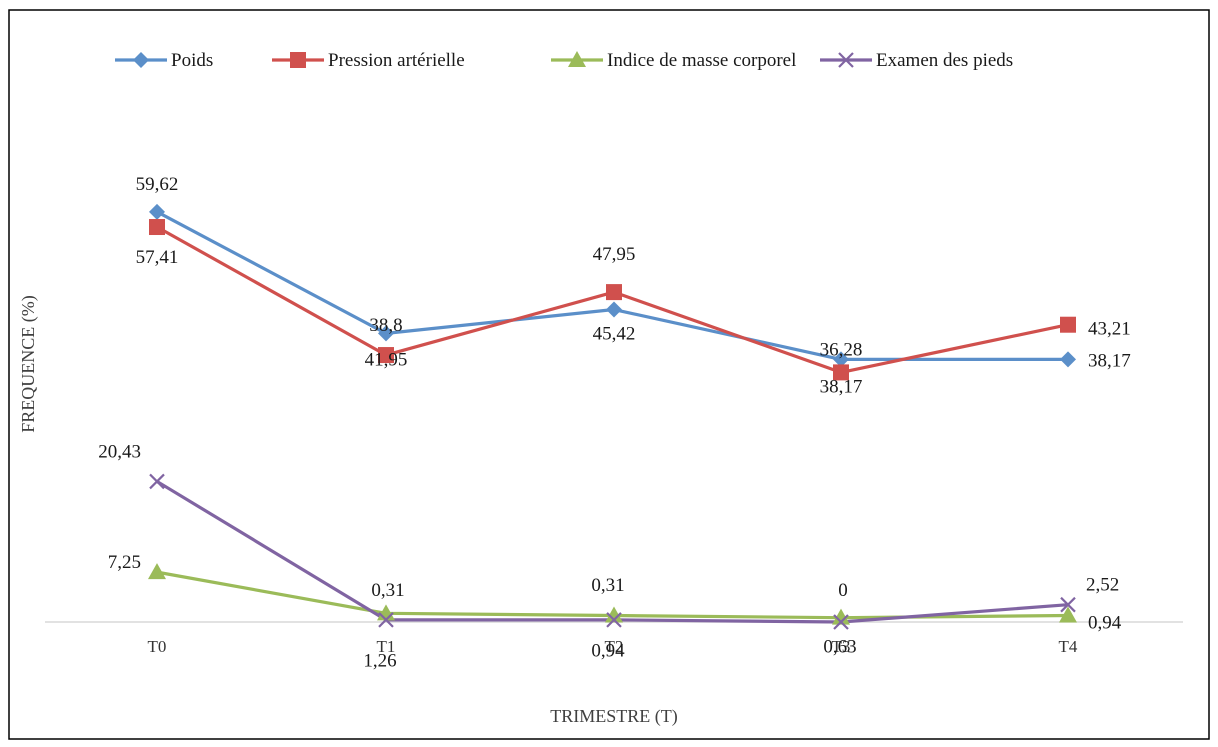 The width and height of the screenshot is (1218, 747). Describe the element at coordinates (119, 451) in the screenshot. I see `data-label: 20,43` at that location.